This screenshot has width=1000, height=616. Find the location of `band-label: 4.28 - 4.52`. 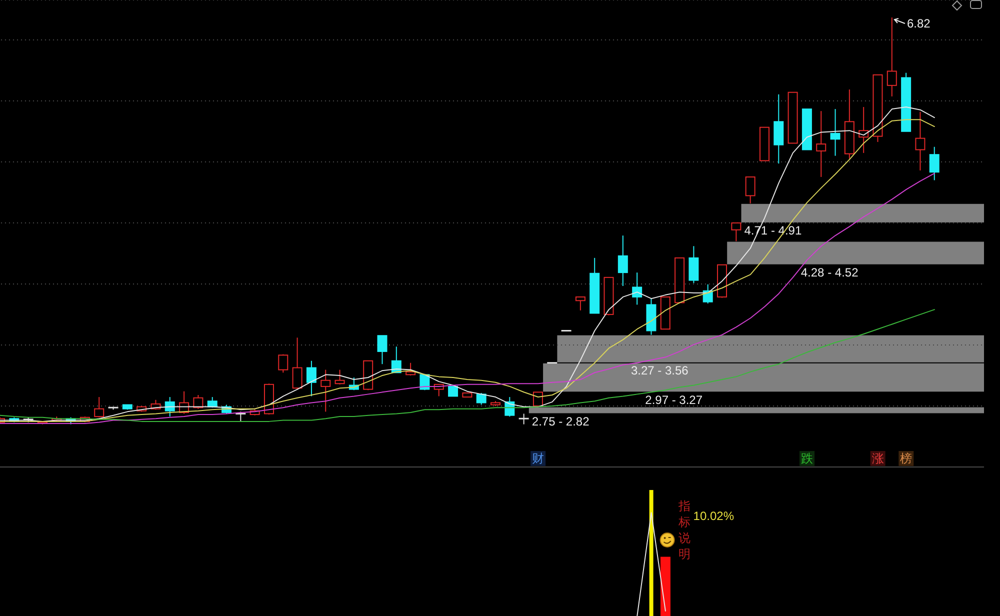

band-label: 4.28 - 4.52 is located at coordinates (829, 273).